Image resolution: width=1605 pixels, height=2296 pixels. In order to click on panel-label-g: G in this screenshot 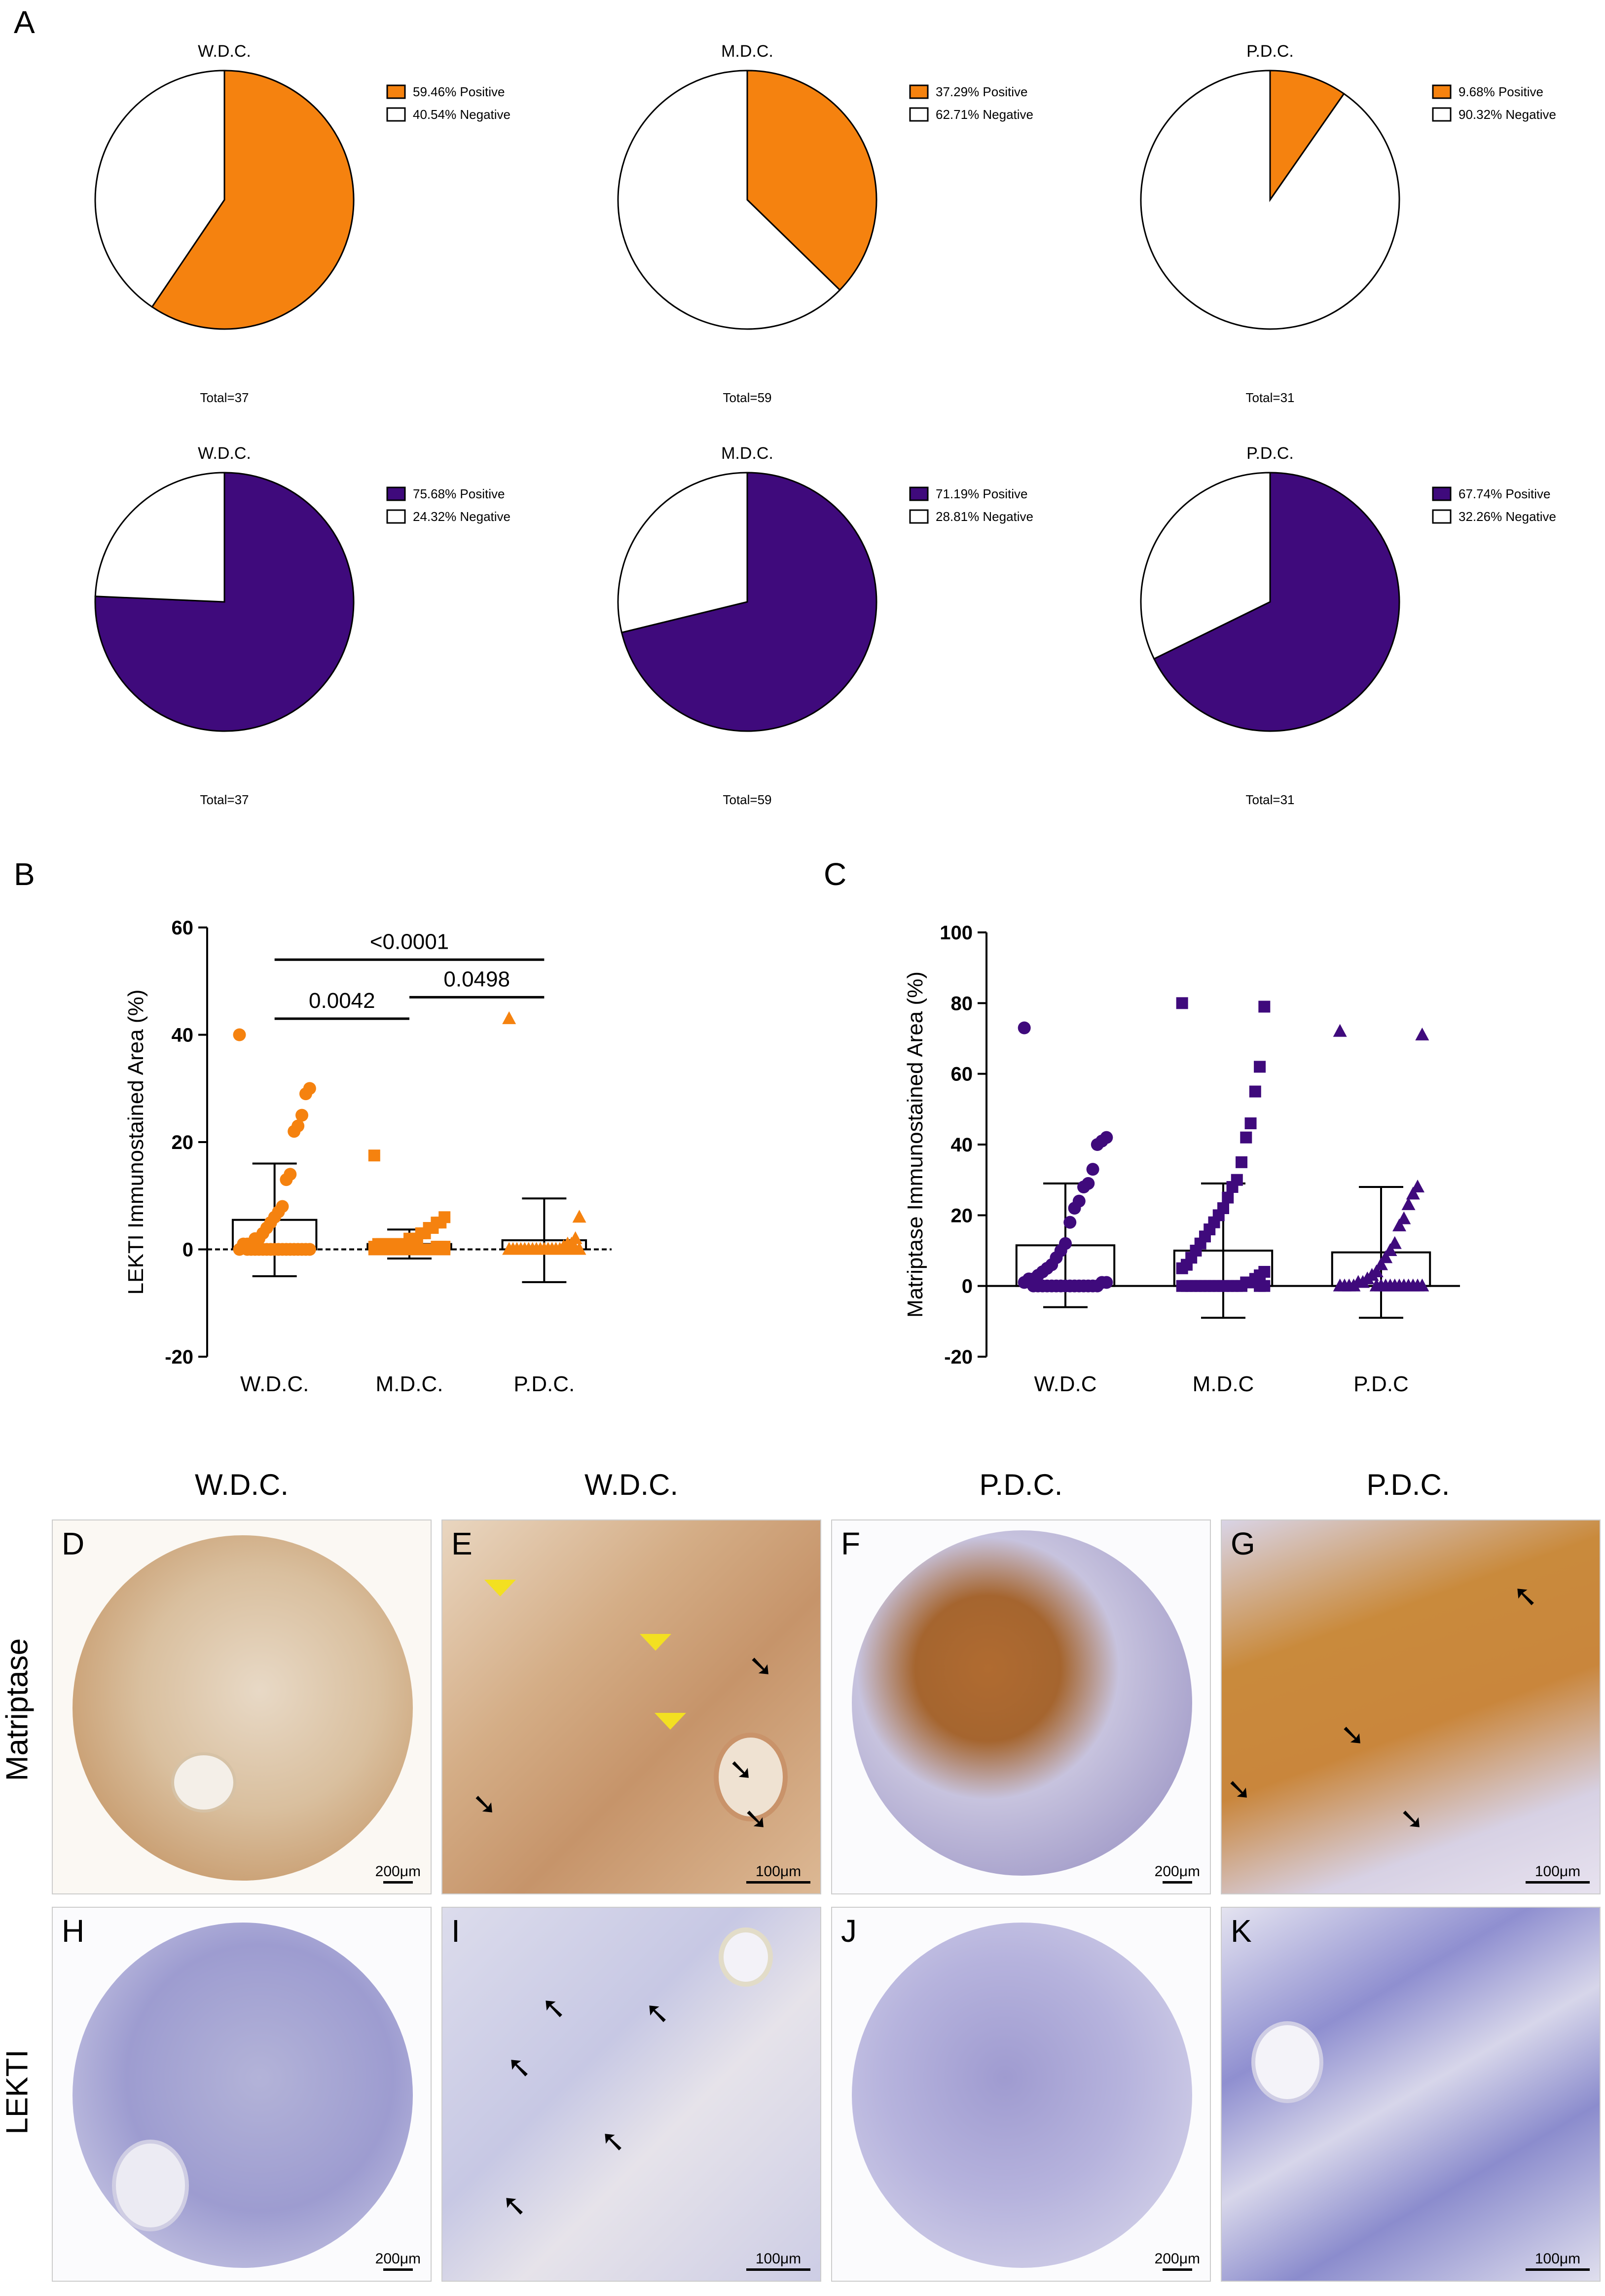, I will do `click(1243, 1544)`.